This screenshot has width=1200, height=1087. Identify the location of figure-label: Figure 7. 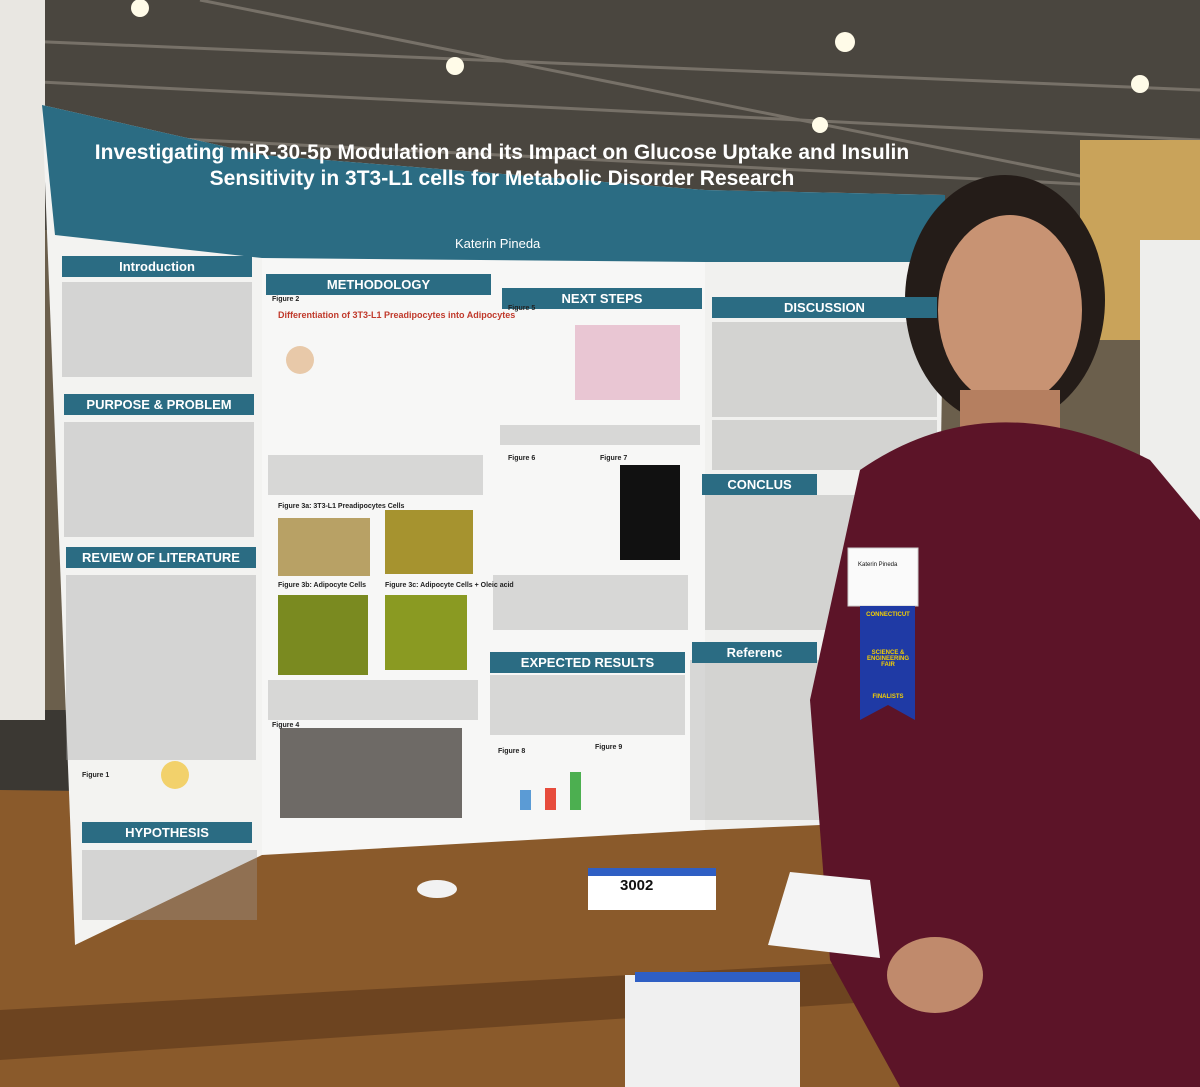
(614, 458).